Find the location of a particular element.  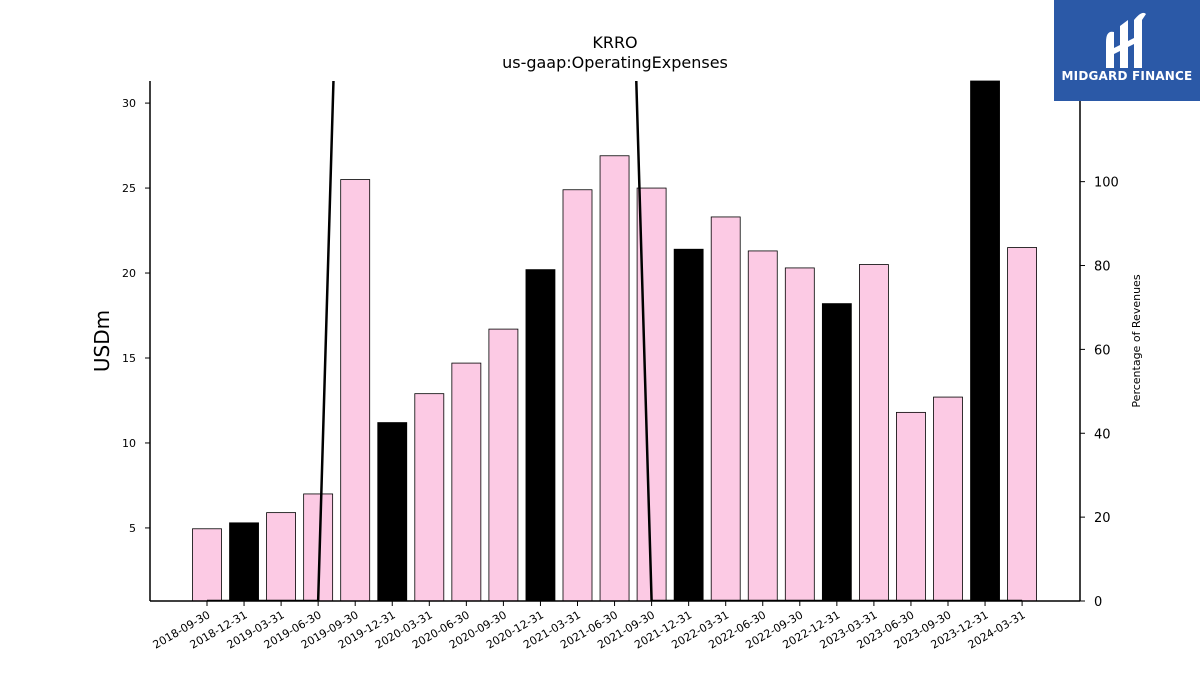

y-right-tick-label: 100 is located at coordinates (1106, 183).